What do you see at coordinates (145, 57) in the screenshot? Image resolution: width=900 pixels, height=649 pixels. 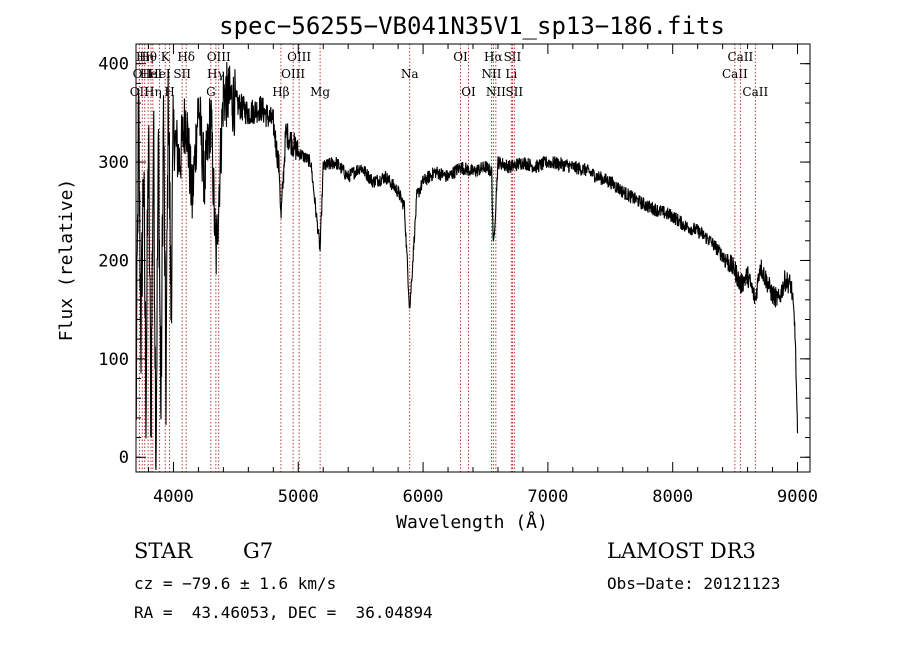 I see `line-label-2: Hη` at bounding box center [145, 57].